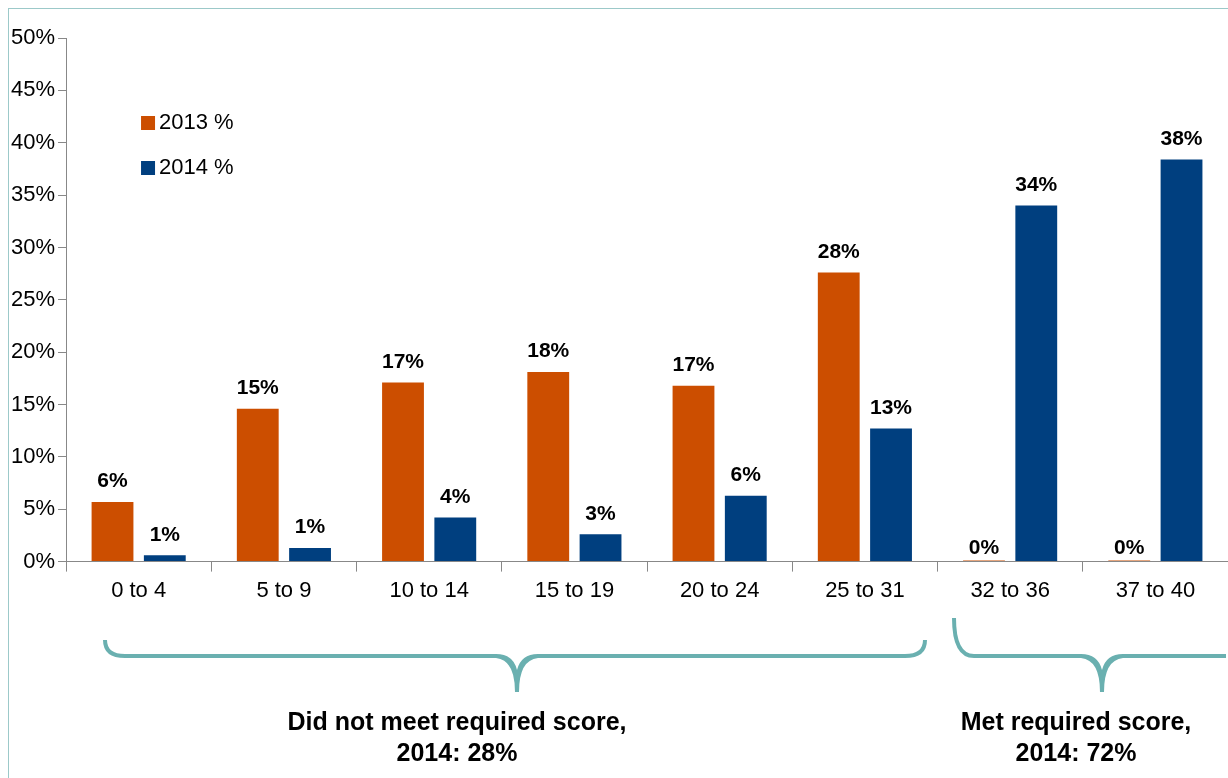 The height and width of the screenshot is (778, 1228). What do you see at coordinates (865, 589) in the screenshot?
I see `x-tick-label: 25 to 31` at bounding box center [865, 589].